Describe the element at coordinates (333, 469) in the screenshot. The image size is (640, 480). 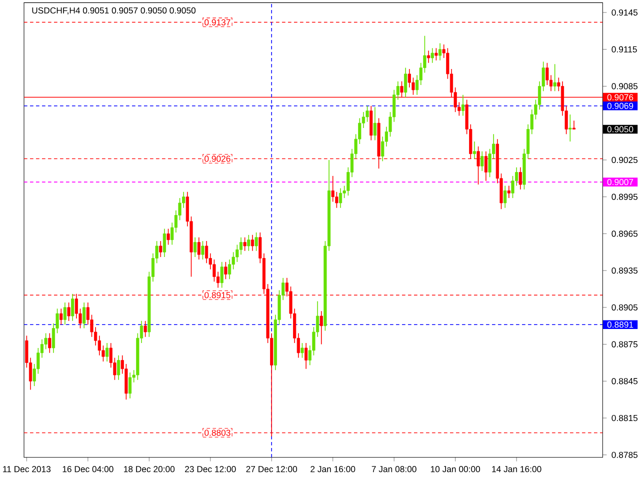
I see `x-tick-label: 2 Jan 16:00` at that location.